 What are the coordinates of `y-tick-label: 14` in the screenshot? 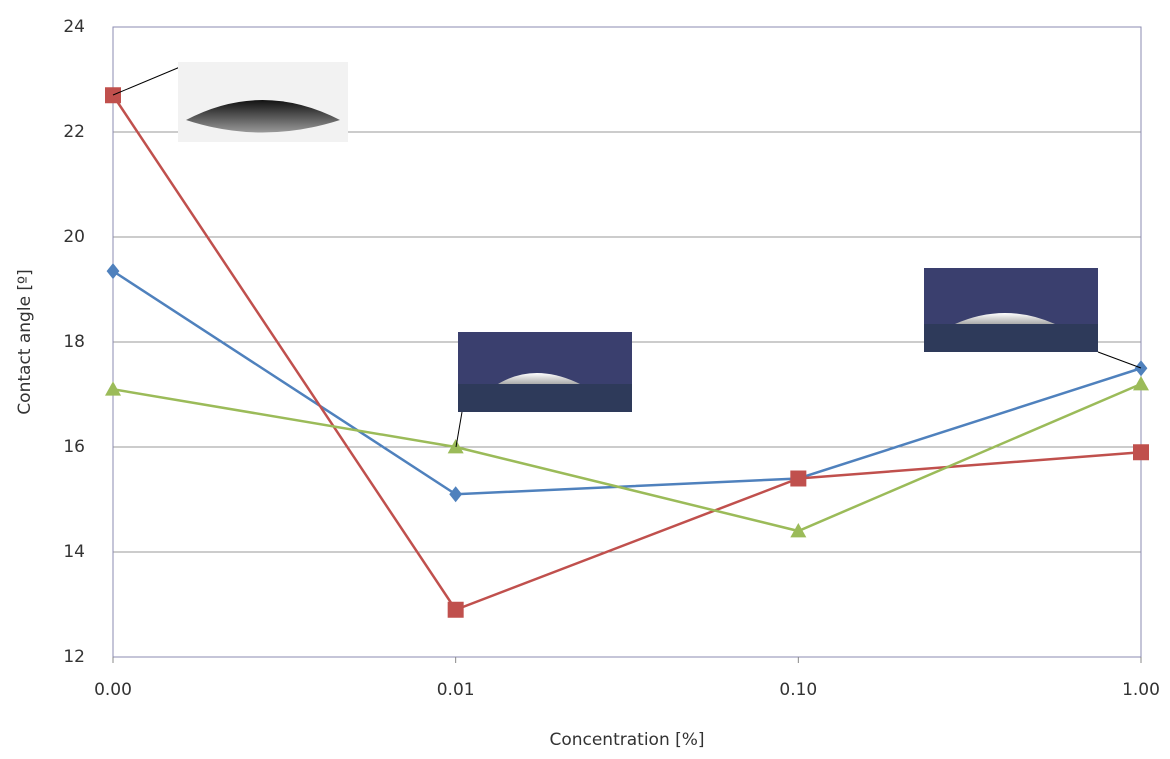 It's located at (74, 552).